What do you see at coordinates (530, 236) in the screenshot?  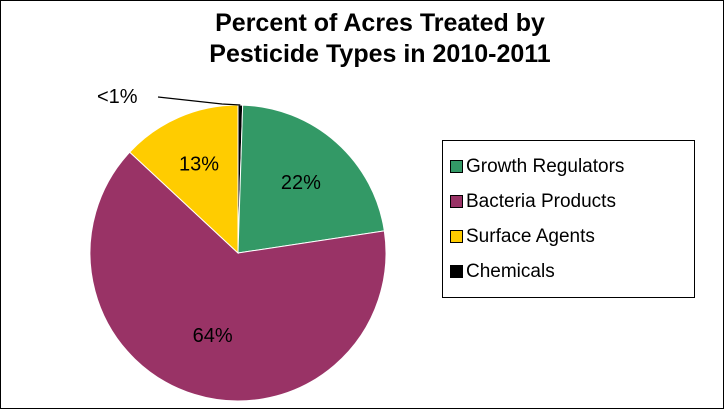 I see `legend-label-surface-agents: Surface Agents` at bounding box center [530, 236].